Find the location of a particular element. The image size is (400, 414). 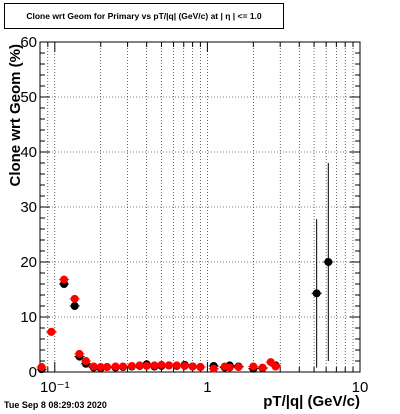

y-tick-label: 20 is located at coordinates (28, 262).